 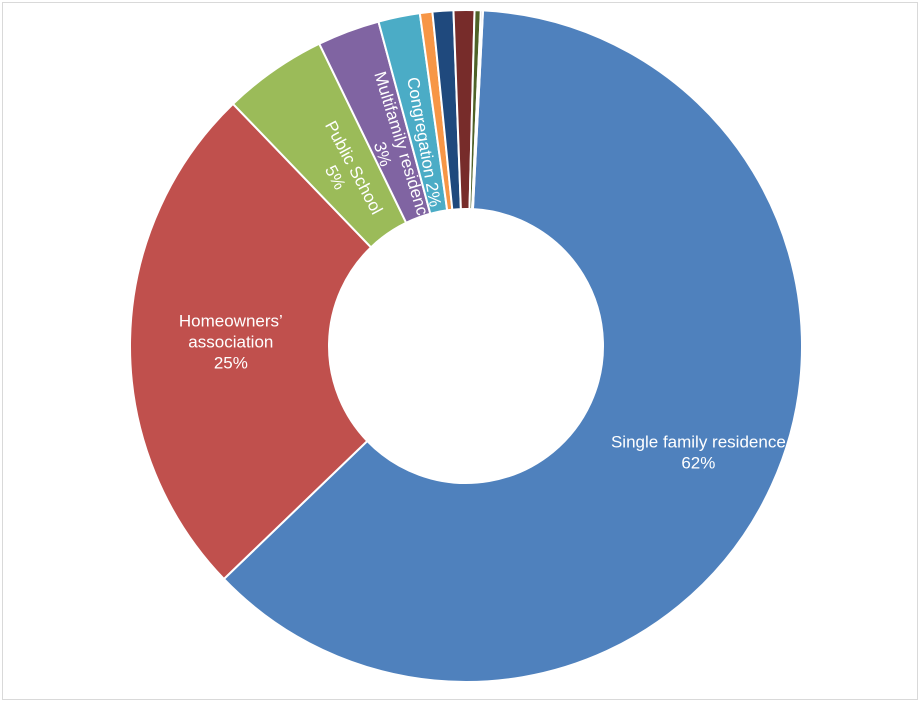 I want to click on percent-label: 25%, so click(x=231, y=362).